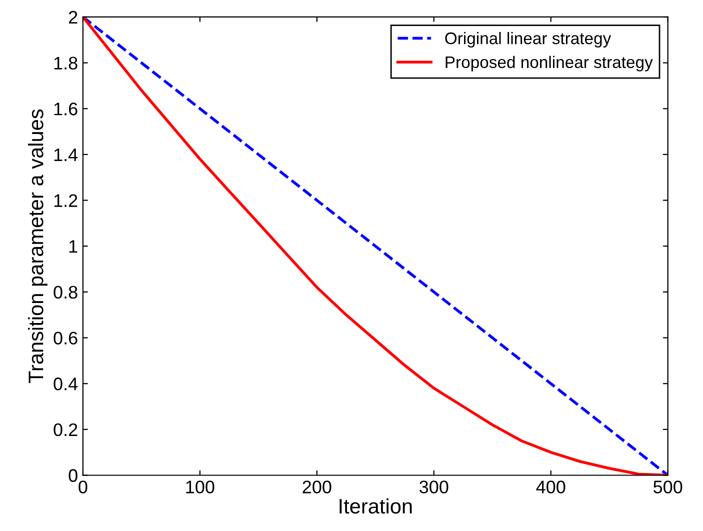 Image resolution: width=703 pixels, height=531 pixels. What do you see at coordinates (317, 487) in the screenshot?
I see `x-tick-label: 200` at bounding box center [317, 487].